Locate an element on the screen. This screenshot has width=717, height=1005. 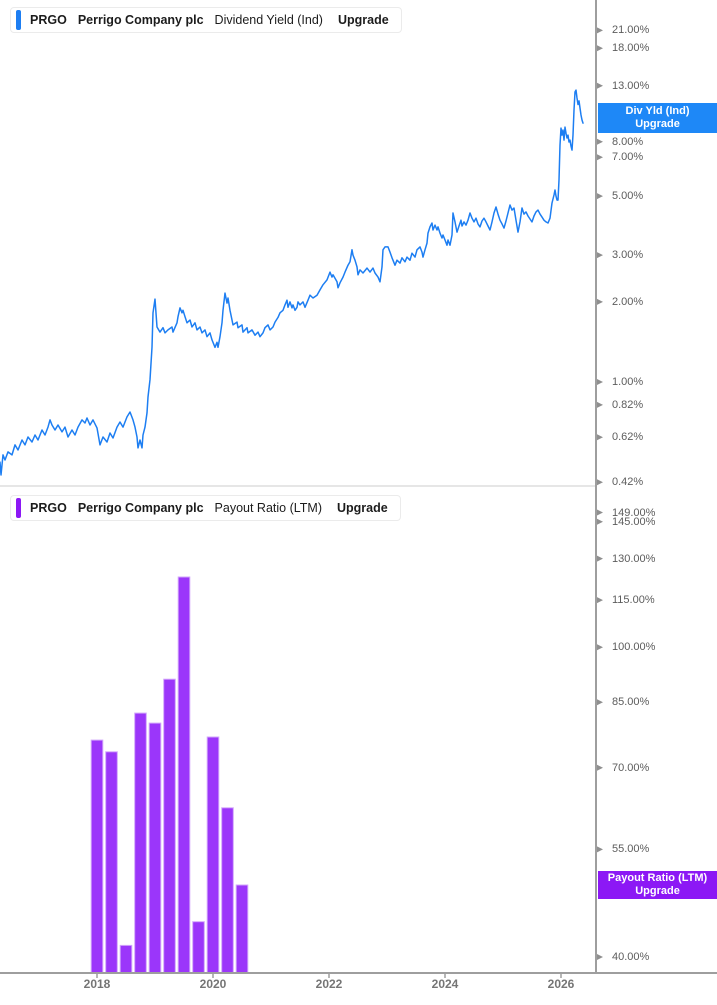
y-axis-tick-label: 145.00% is located at coordinates (634, 521).